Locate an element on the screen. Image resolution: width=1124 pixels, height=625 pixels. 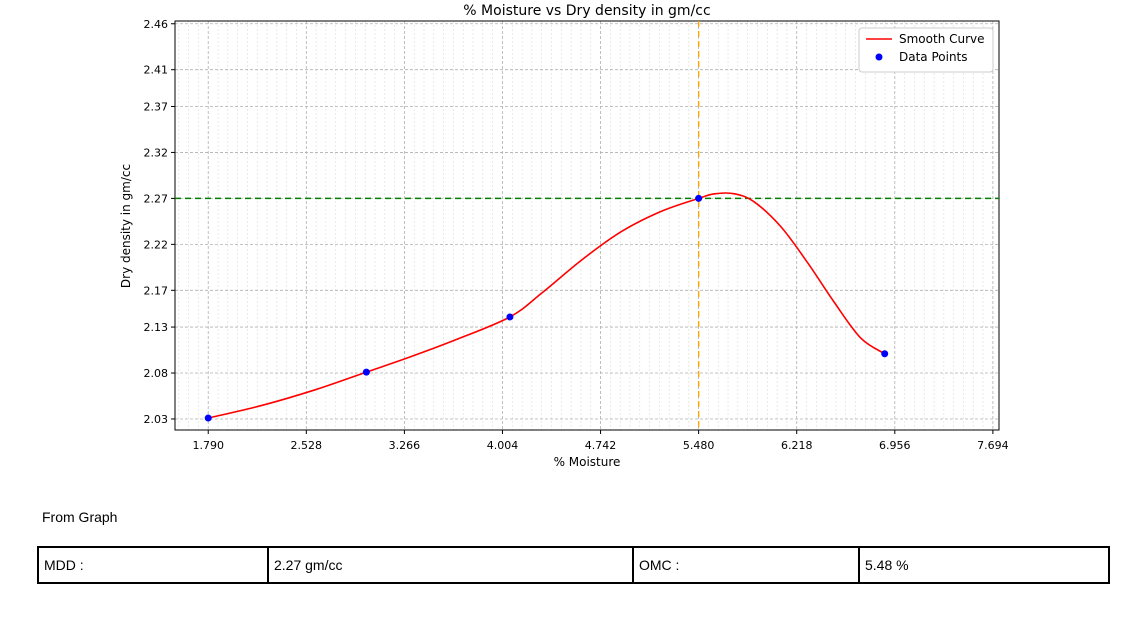
results-table: MDD : 2.27 gm/cc OMC : 5.48 % is located at coordinates (573, 565).